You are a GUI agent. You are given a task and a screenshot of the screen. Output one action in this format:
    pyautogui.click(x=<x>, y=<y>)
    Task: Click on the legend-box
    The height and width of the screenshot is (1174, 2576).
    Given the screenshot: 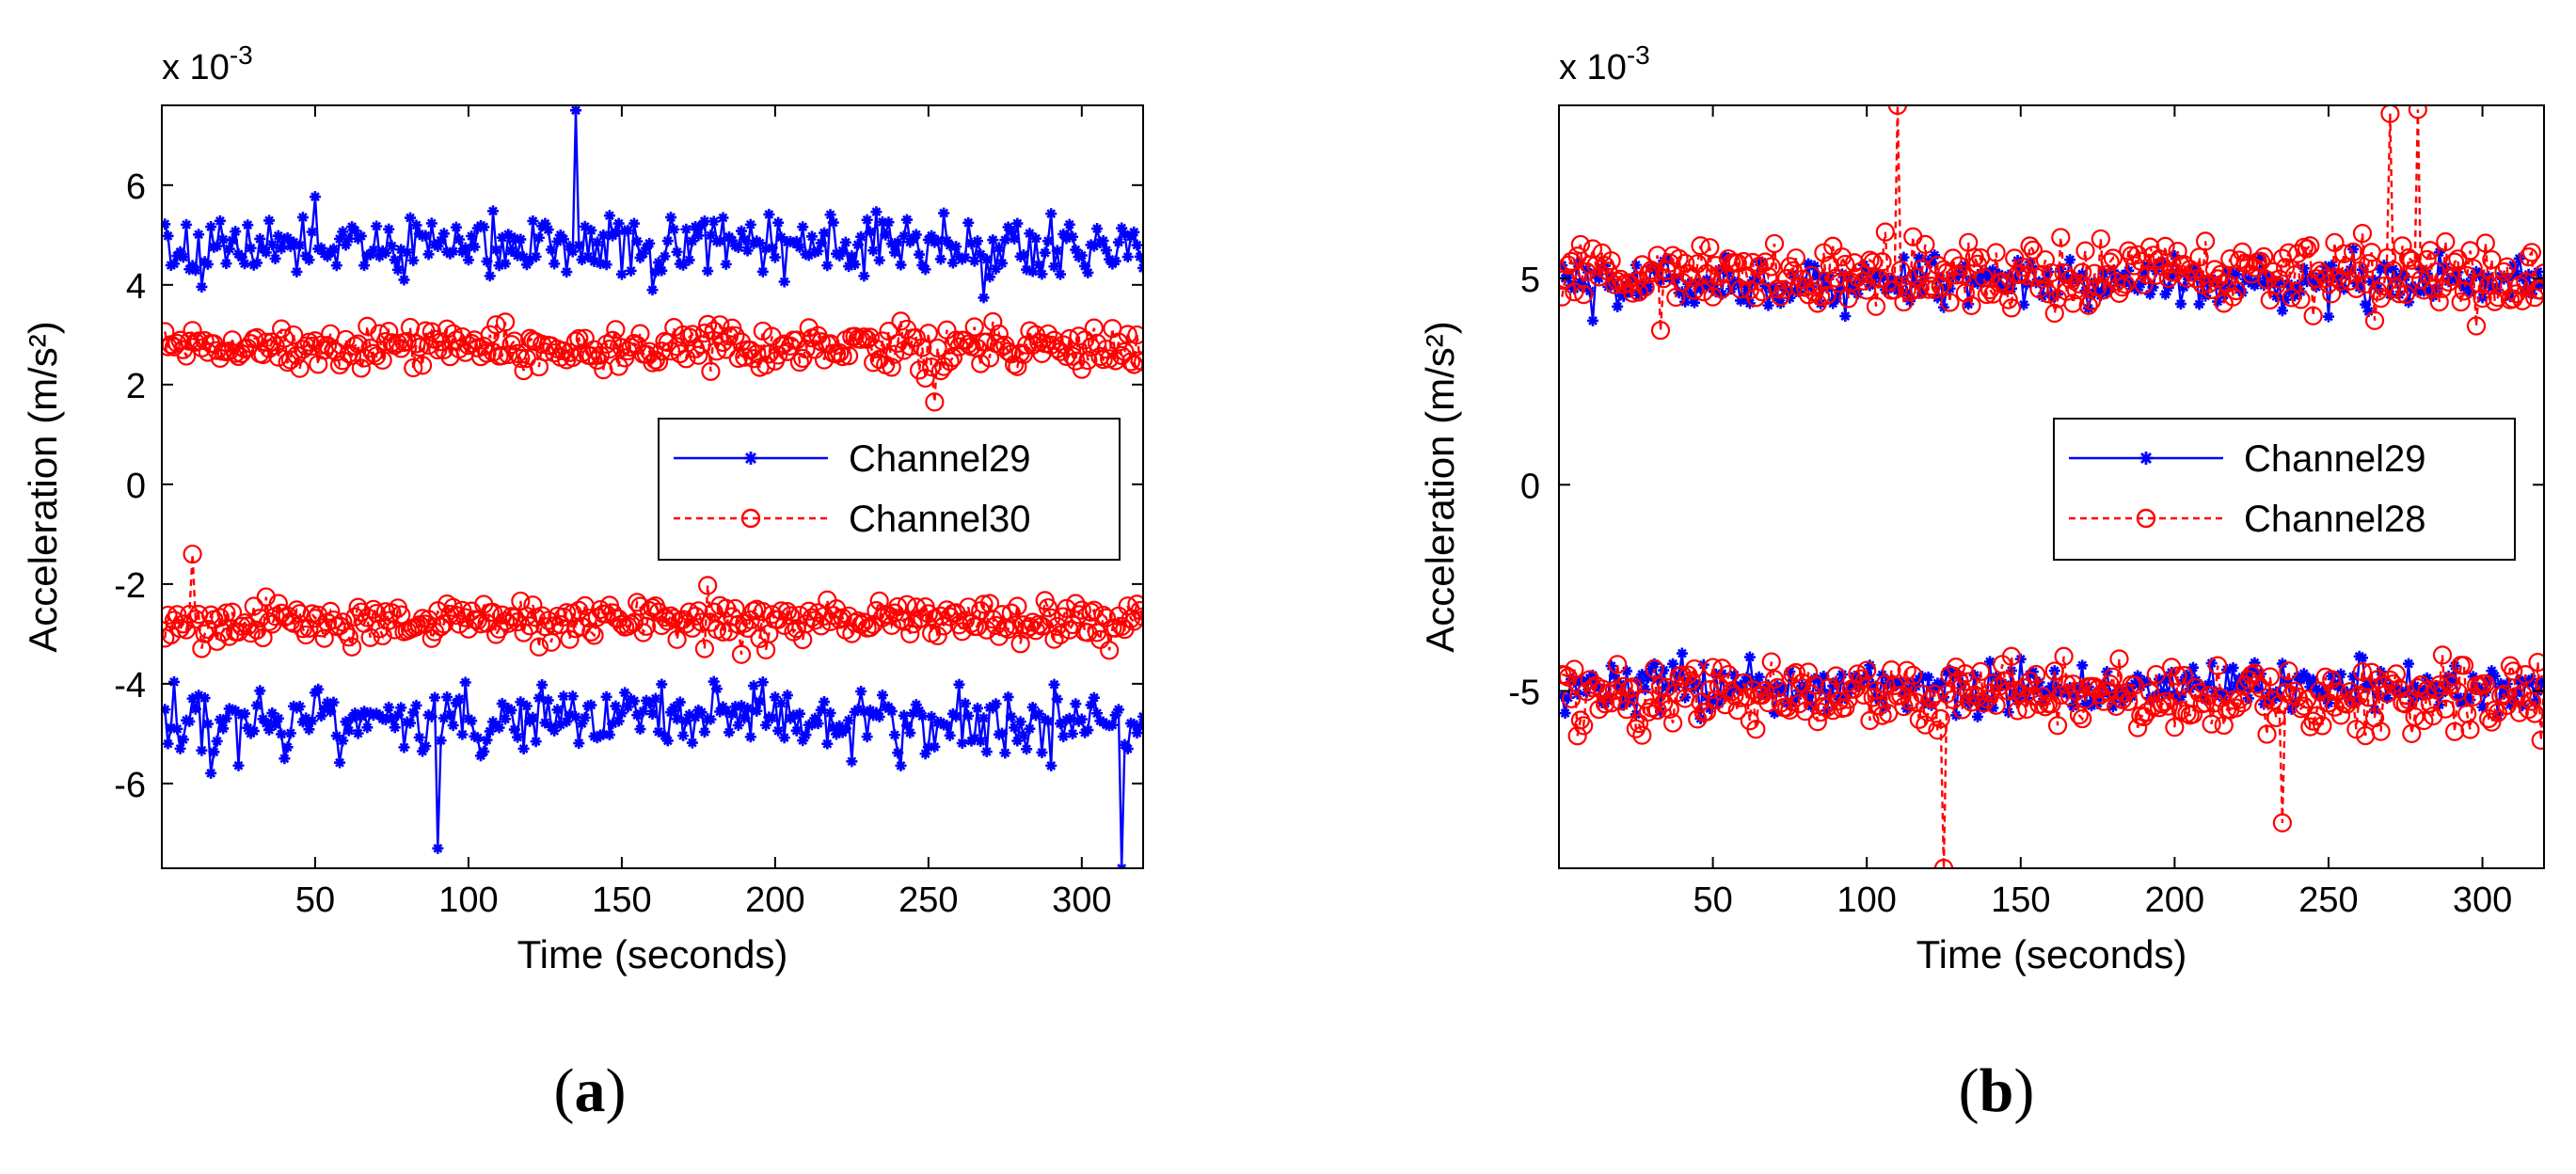 What is the action you would take?
    pyautogui.click(x=889, y=489)
    